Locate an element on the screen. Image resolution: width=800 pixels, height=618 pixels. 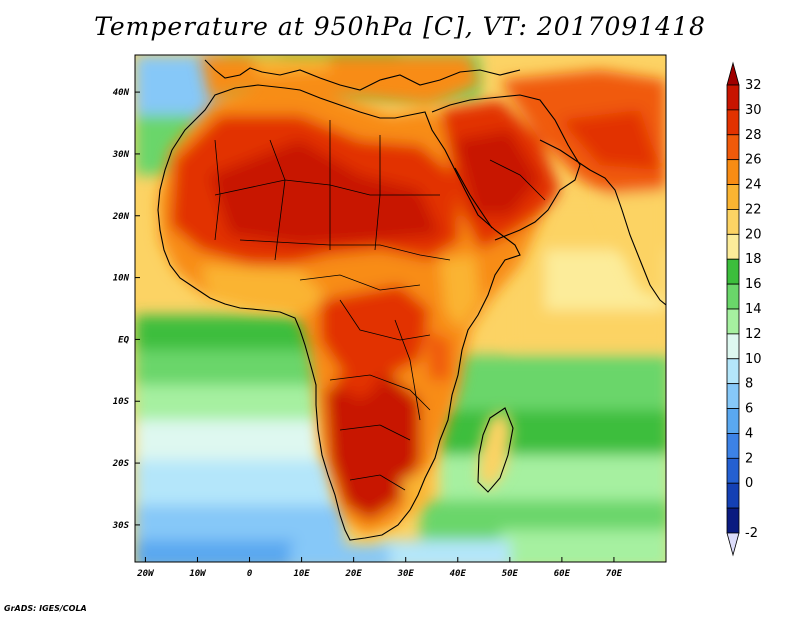
lon-label: 20W is located at coordinates (145, 574).